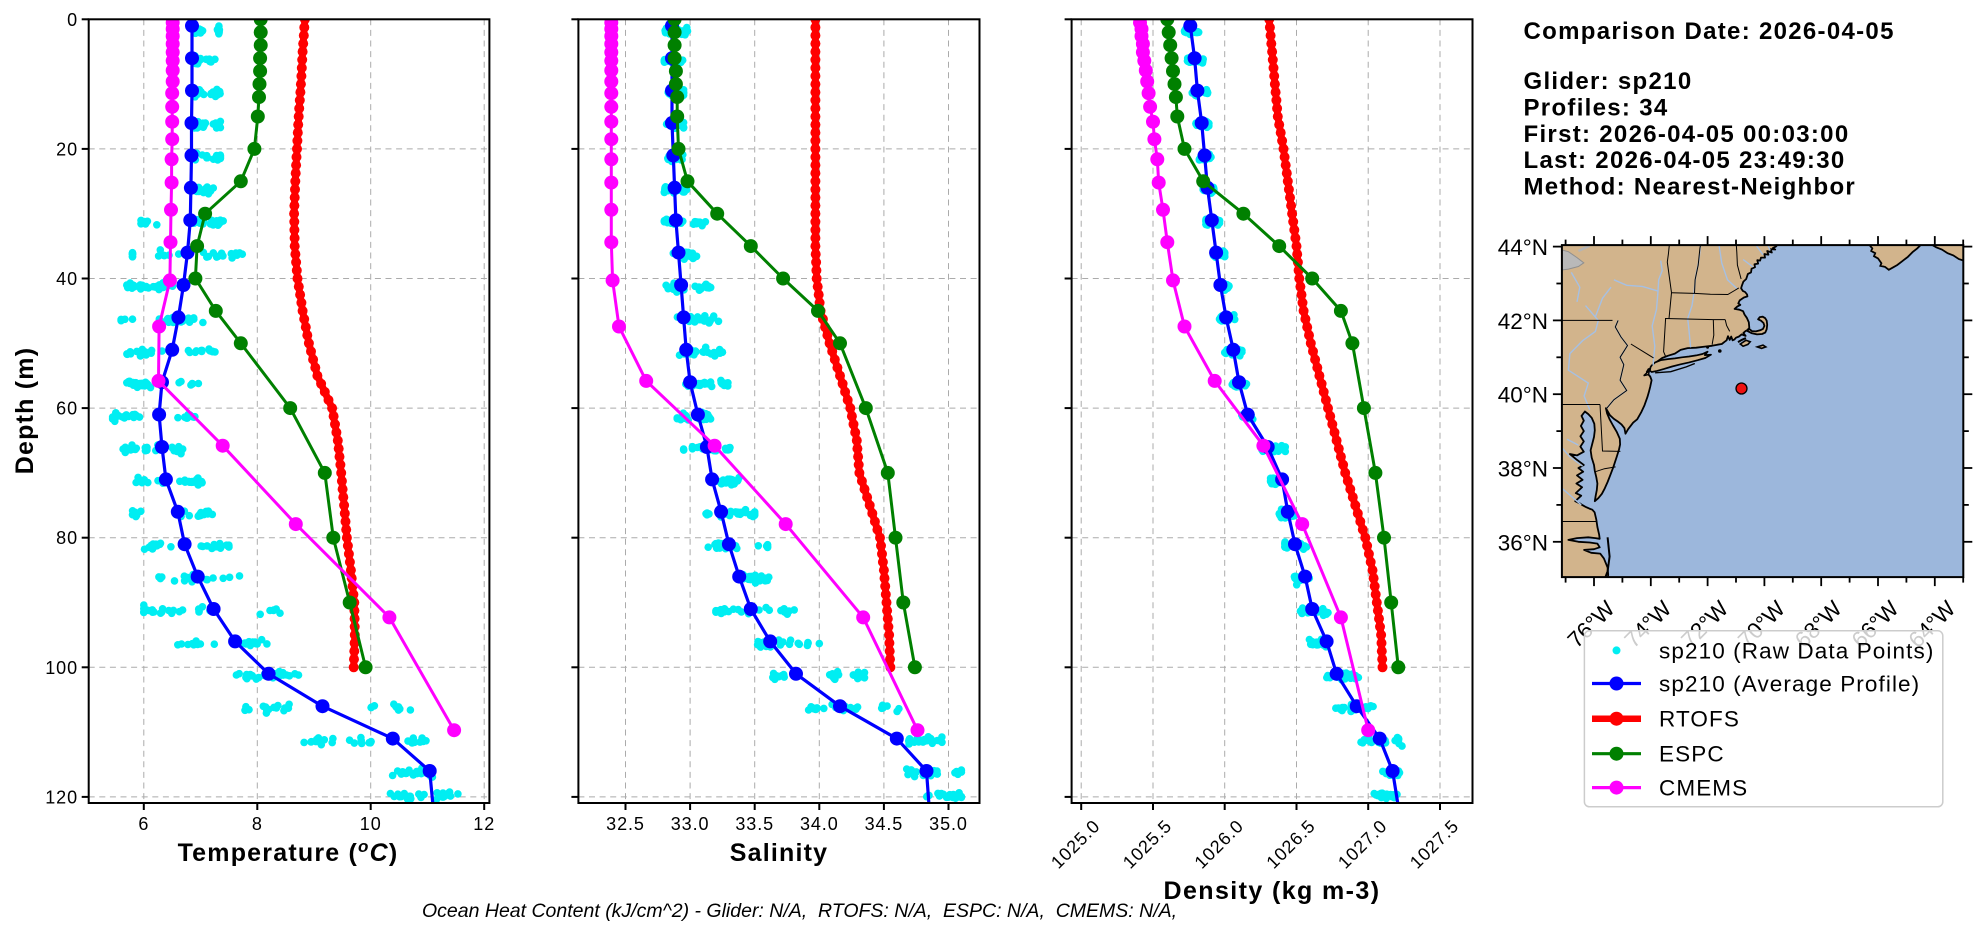  Describe the element at coordinates (1789, 684) in the screenshot. I see `svg-text: sp210 (Average Profile)` at that location.